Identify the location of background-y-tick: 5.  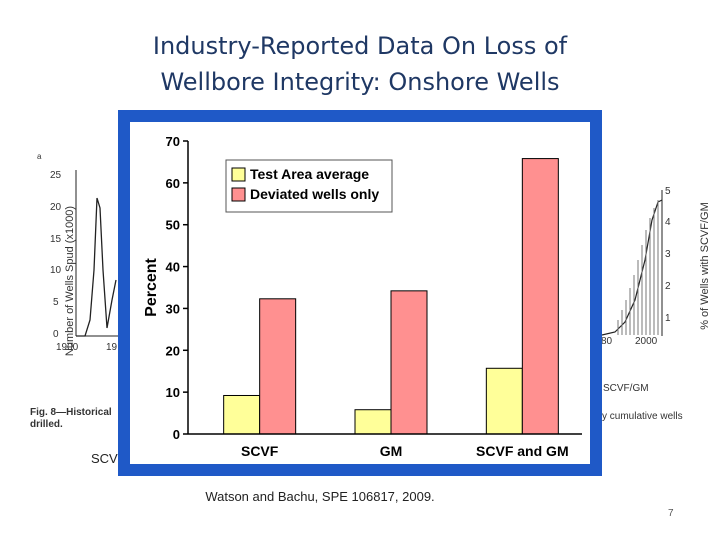
(56, 302).